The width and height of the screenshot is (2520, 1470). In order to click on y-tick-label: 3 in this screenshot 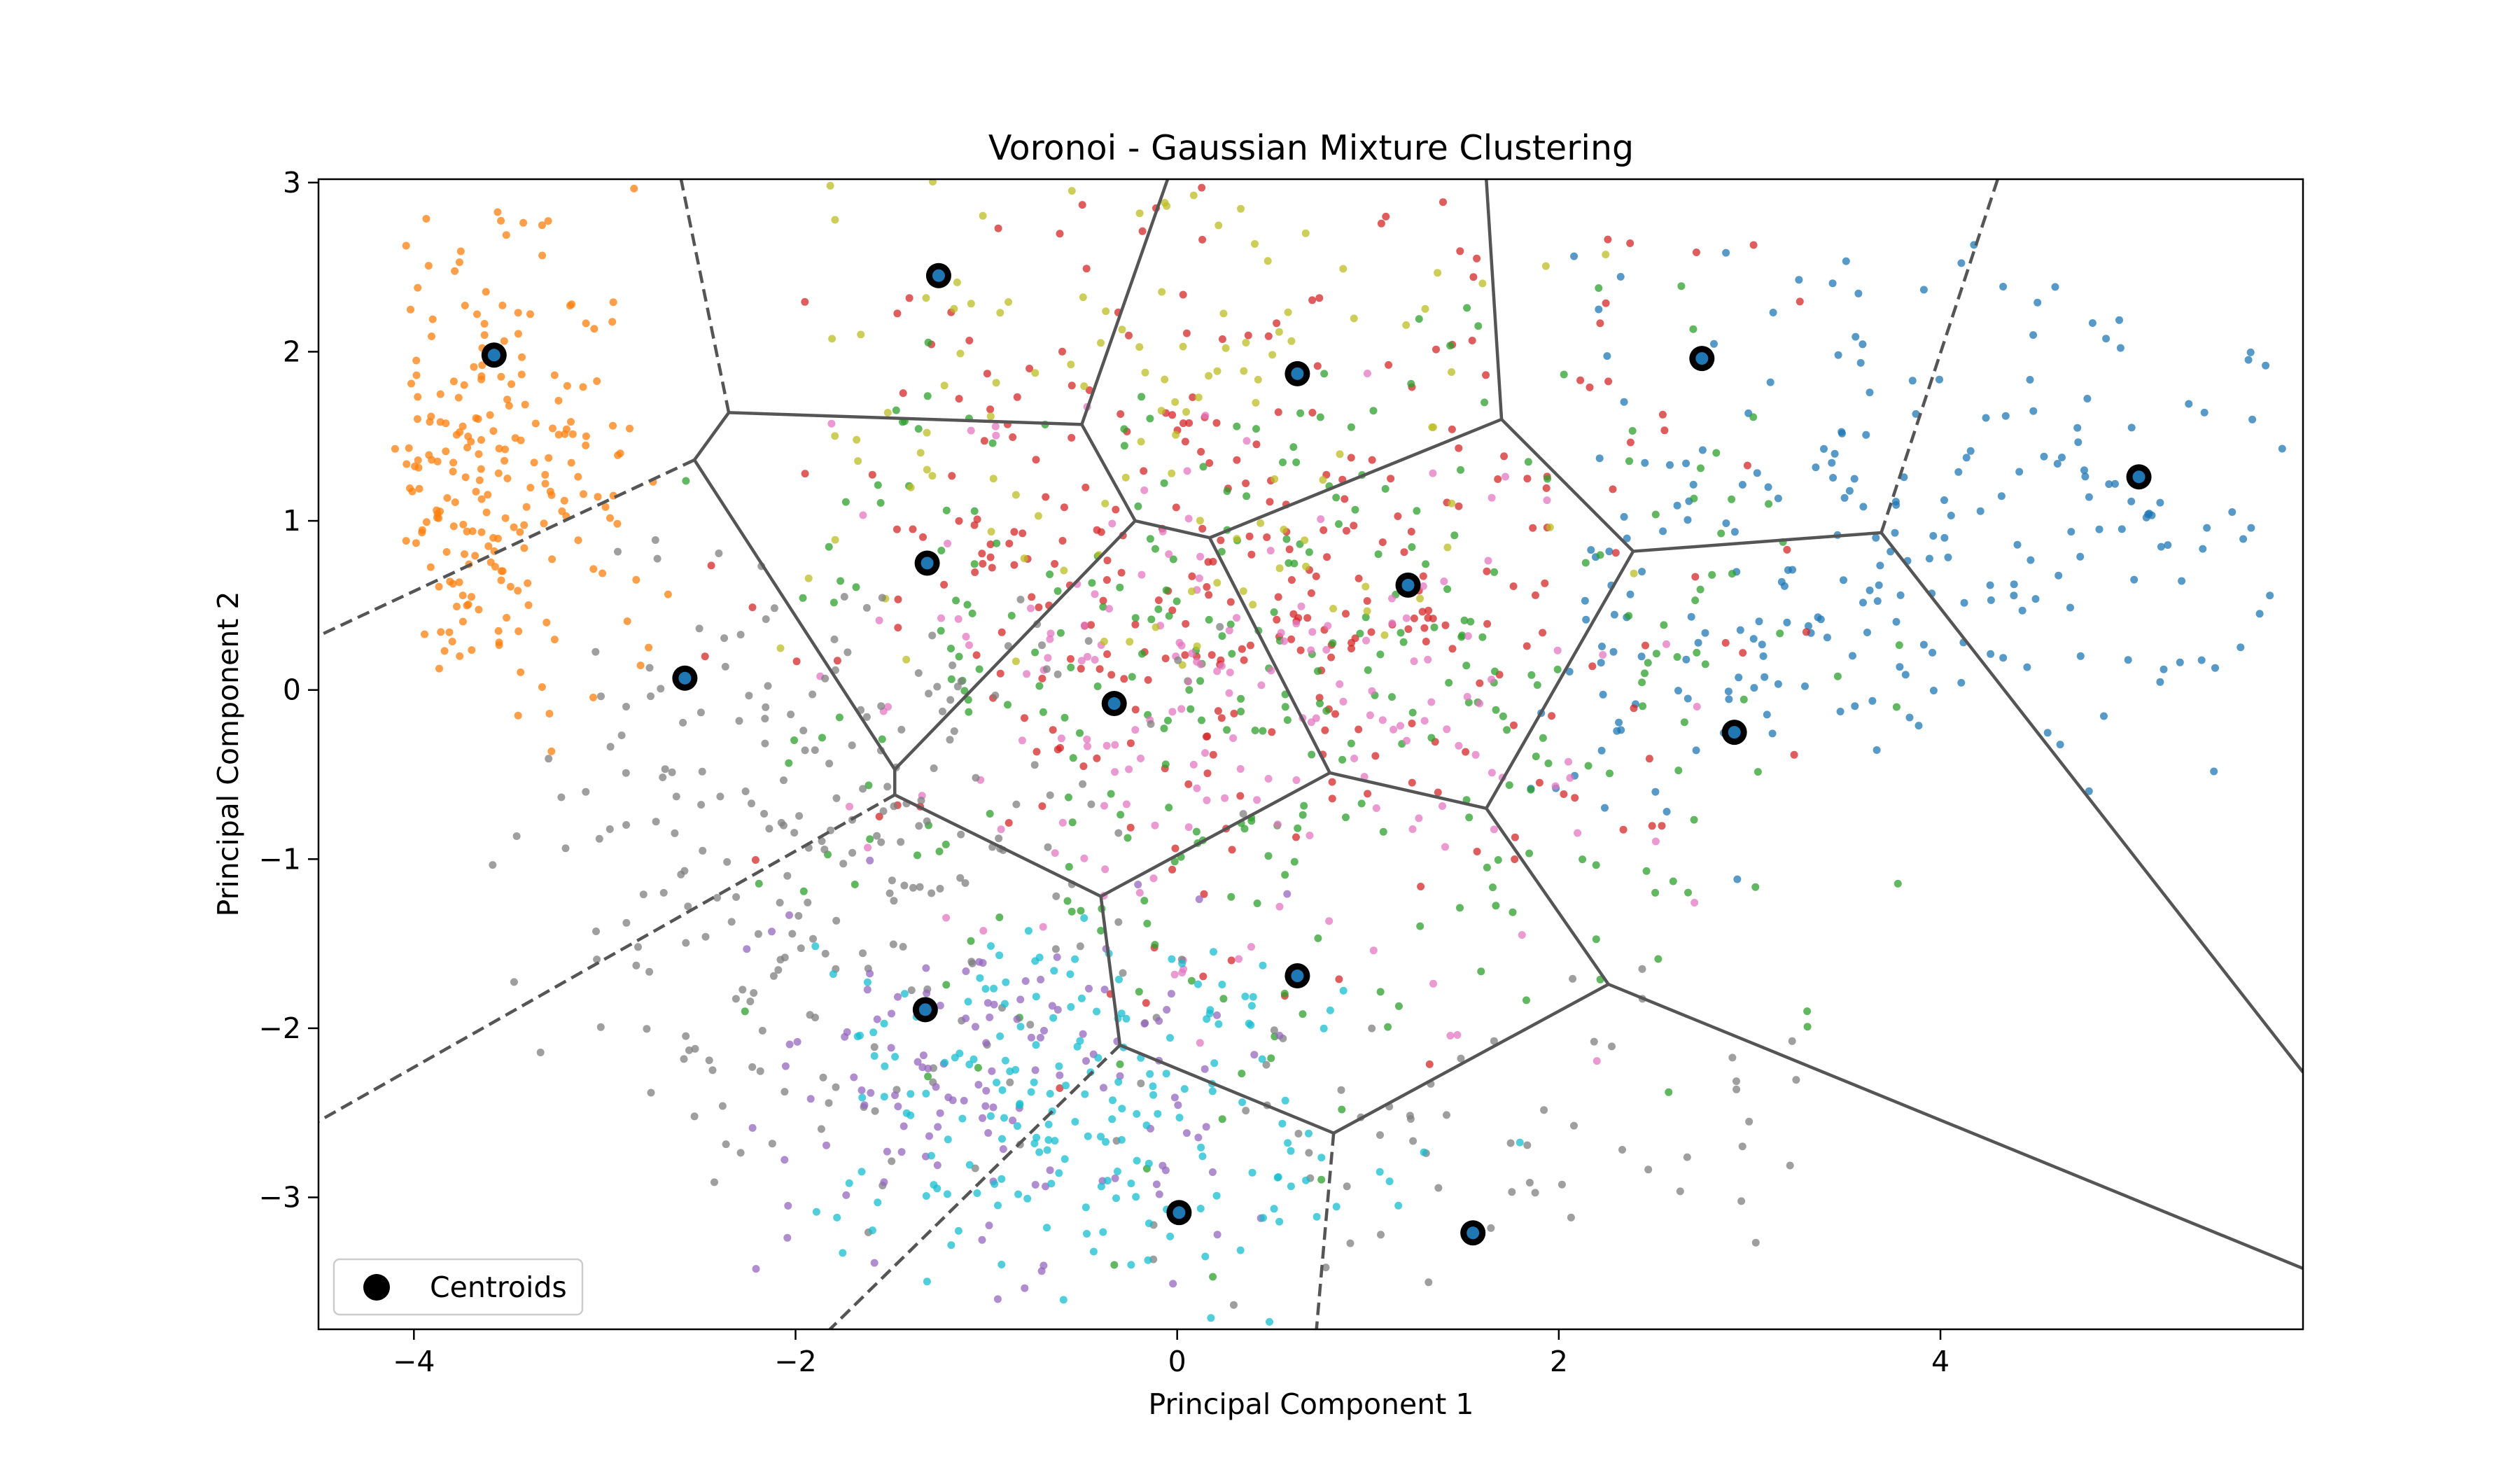, I will do `click(292, 183)`.